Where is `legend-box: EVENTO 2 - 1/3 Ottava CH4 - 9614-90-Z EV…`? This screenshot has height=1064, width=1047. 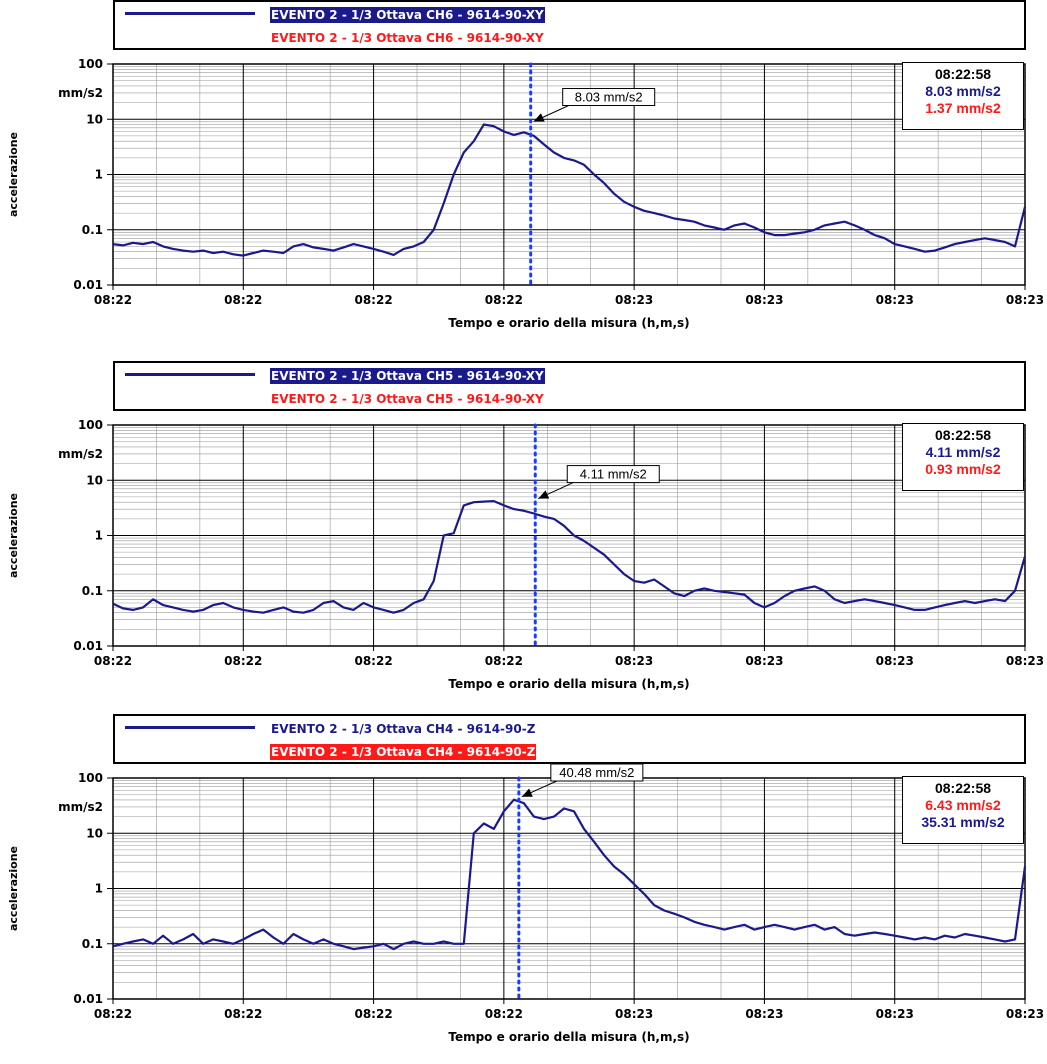
legend-box: EVENTO 2 - 1/3 Ottava CH4 - 9614-90-Z EV… is located at coordinates (569, 739).